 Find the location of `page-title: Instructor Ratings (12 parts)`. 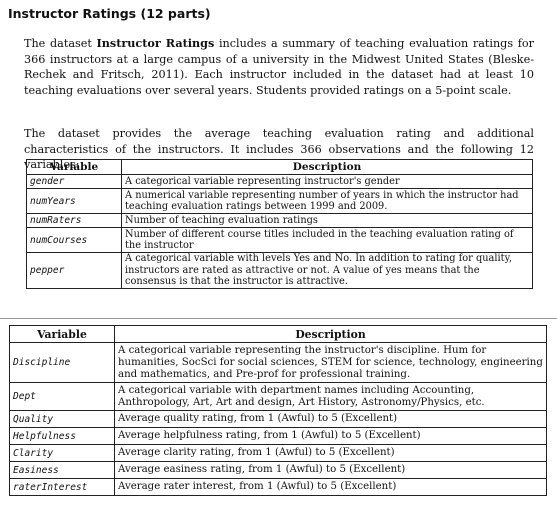

page-title: Instructor Ratings (12 parts) is located at coordinates (109, 13).